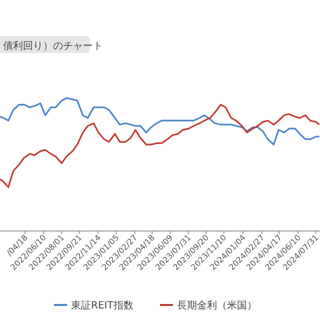 Image resolution: width=320 pixels, height=320 pixels. Describe the element at coordinates (217, 306) in the screenshot. I see `legend-label: 長期金利（米国）` at that location.